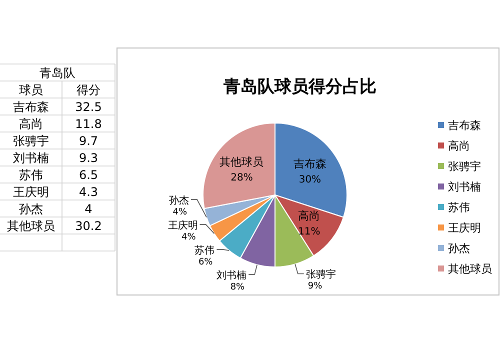 The width and height of the screenshot is (500, 362). I want to click on table: 青岛队 球员 得分 吉布森 32.5 高尚 11.8 张骋宇 9.7 刘书楠 9.3 苏伟 6.5 王庆明 4.3 孙杰 4 其他球员 30.2, so click(58, 158).